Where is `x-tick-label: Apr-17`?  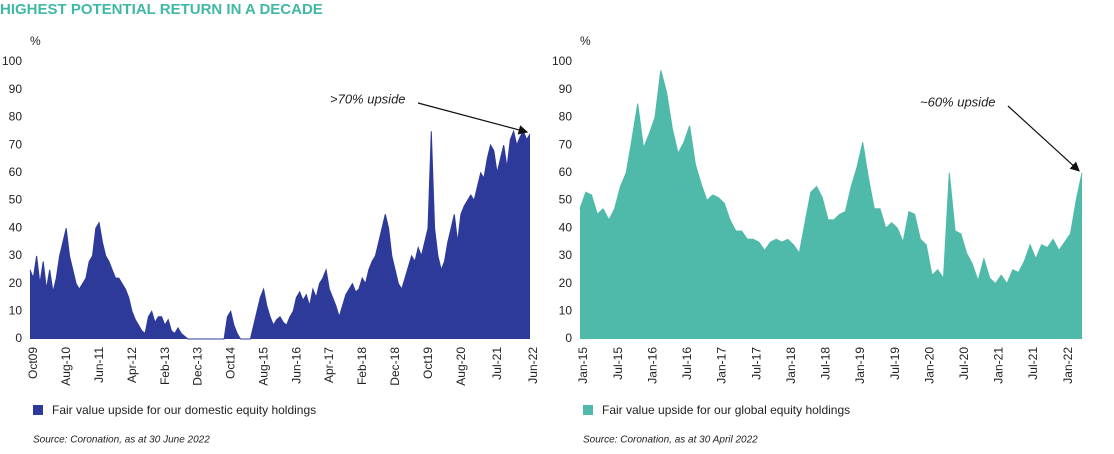
x-tick-label: Apr-17 is located at coordinates (329, 365).